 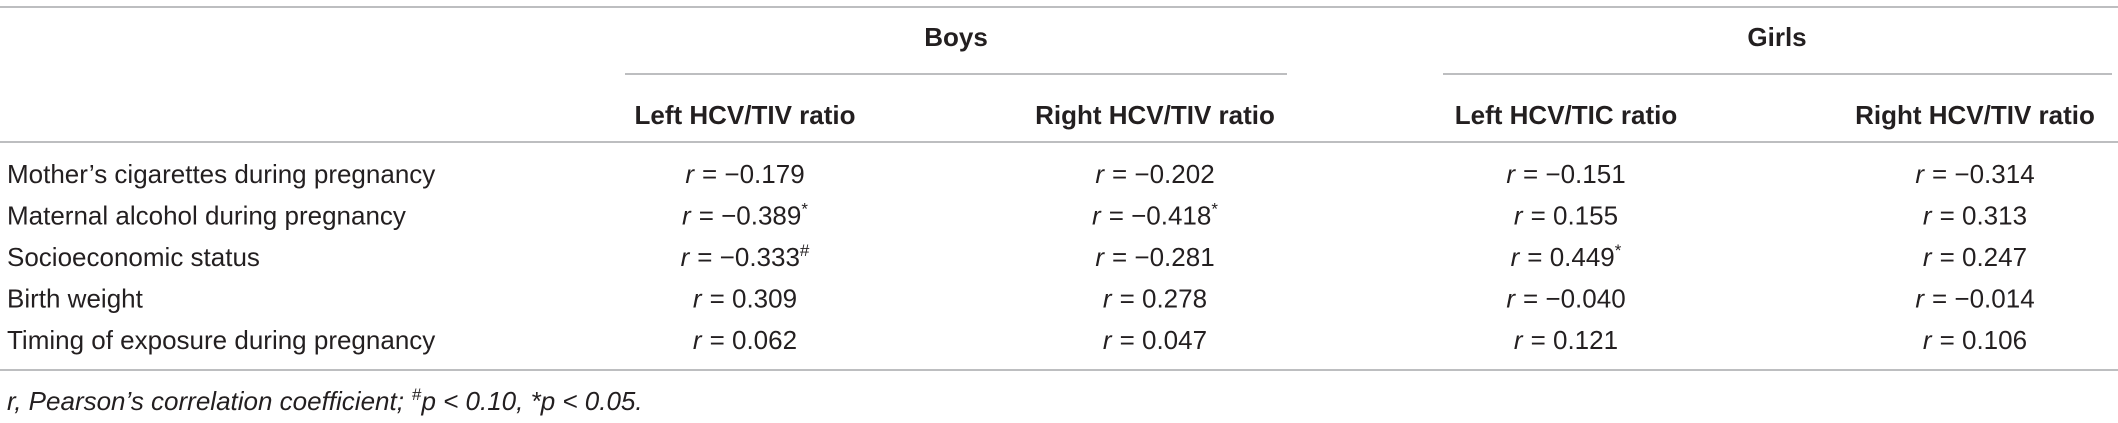 What do you see at coordinates (1983, 216) in the screenshot?
I see `cell-value: = 0.313` at bounding box center [1983, 216].